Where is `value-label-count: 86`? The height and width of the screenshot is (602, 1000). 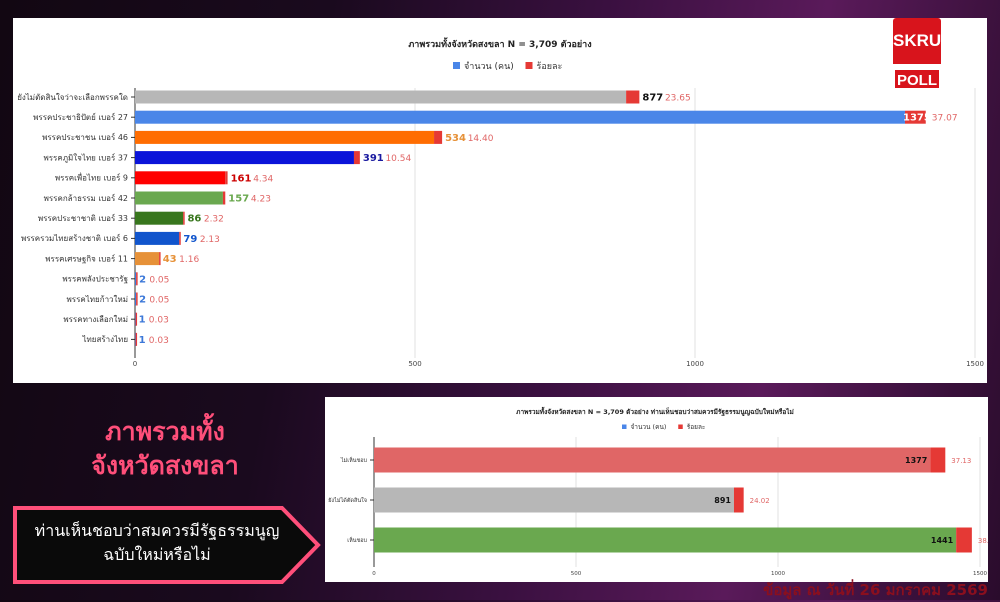 value-label-count: 86 is located at coordinates (194, 219).